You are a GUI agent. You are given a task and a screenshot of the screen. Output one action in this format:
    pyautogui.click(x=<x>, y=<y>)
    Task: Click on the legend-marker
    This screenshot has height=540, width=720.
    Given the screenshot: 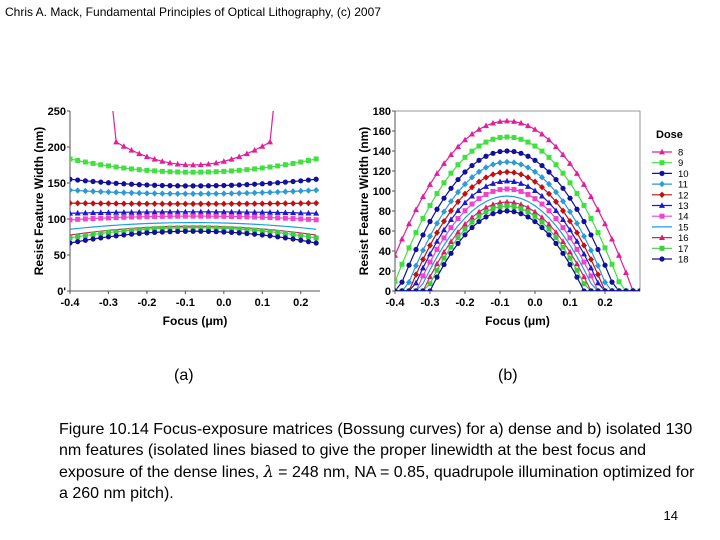 What is the action you would take?
    pyautogui.click(x=662, y=194)
    